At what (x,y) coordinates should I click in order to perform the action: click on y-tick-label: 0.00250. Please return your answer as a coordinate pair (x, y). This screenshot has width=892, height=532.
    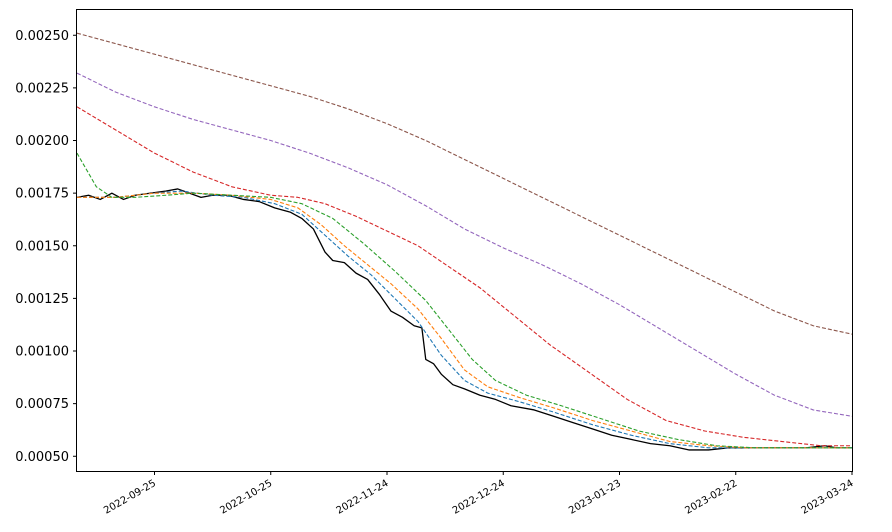
    Looking at the image, I should click on (42, 36).